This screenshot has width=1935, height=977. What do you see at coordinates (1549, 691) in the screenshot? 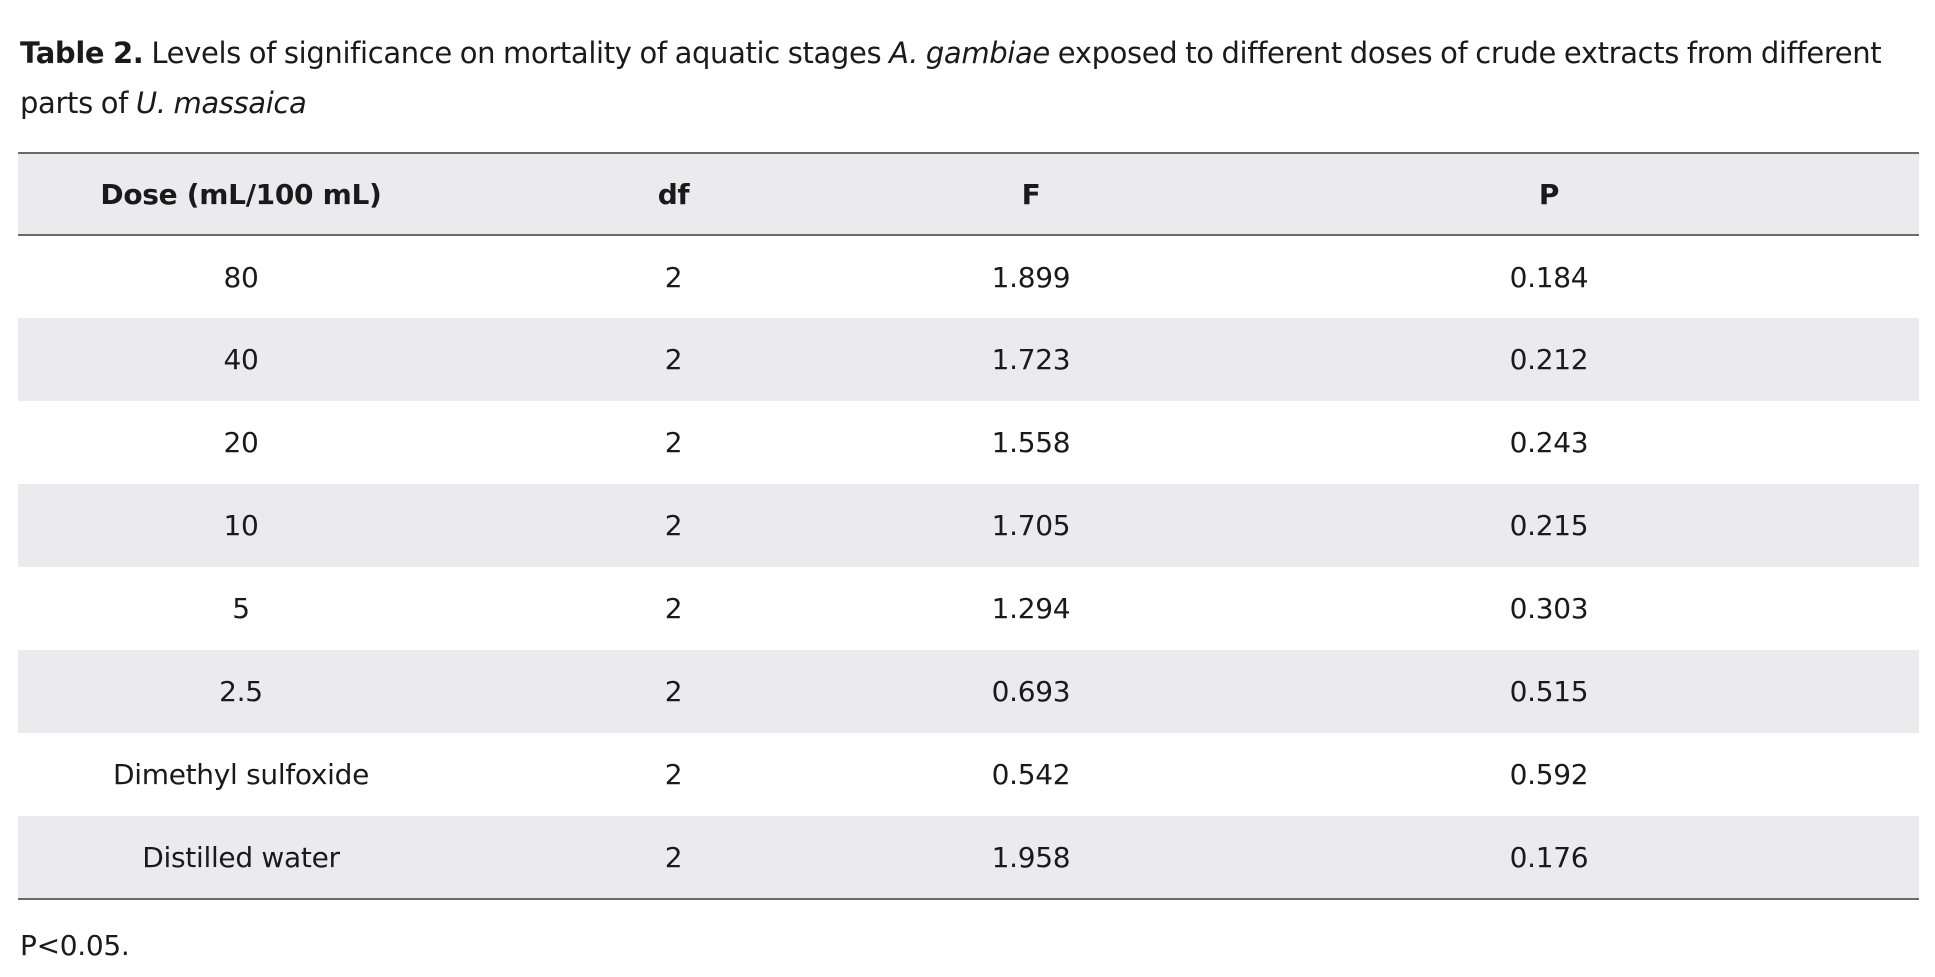
I see `cell-p: 0.515` at bounding box center [1549, 691].